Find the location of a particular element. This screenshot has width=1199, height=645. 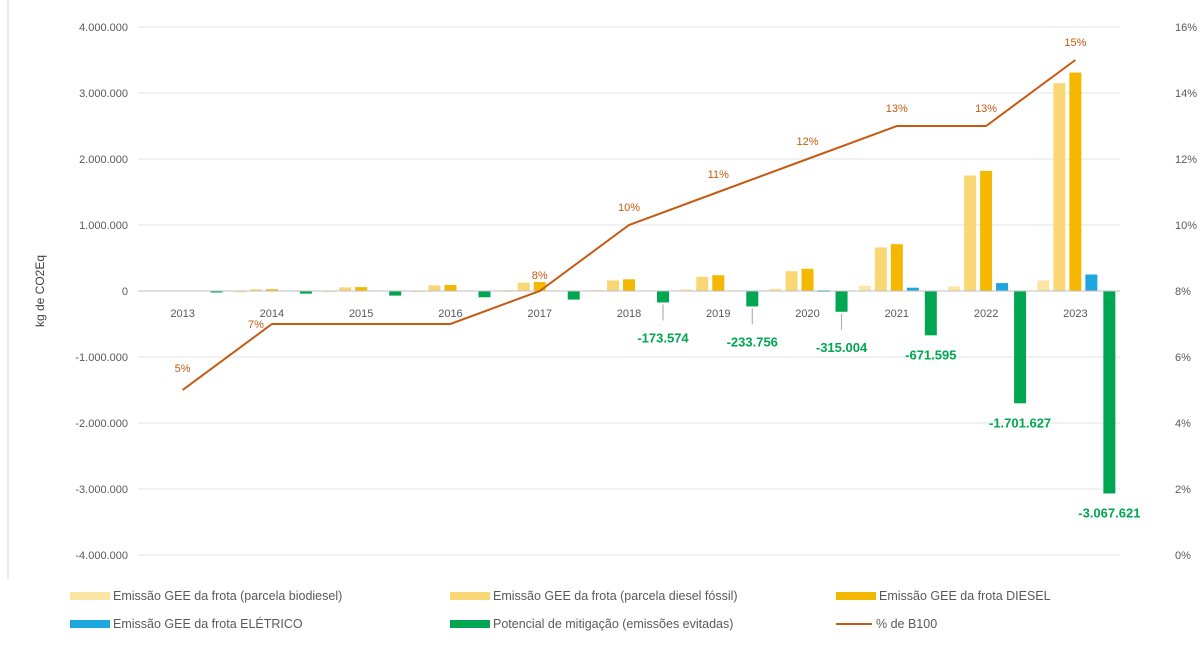

y-left-tick-label: -3.000.000 is located at coordinates (101, 490).